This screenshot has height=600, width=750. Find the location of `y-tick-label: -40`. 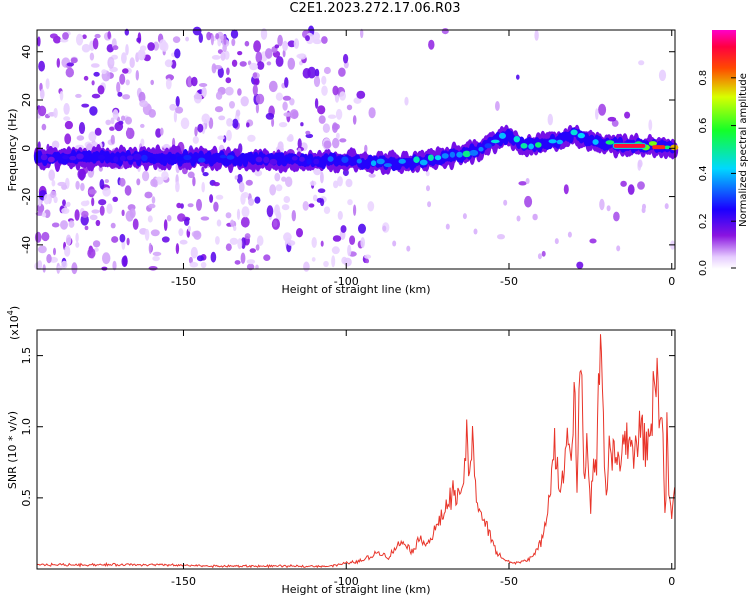

y-tick-label: -40 is located at coordinates (26, 245).